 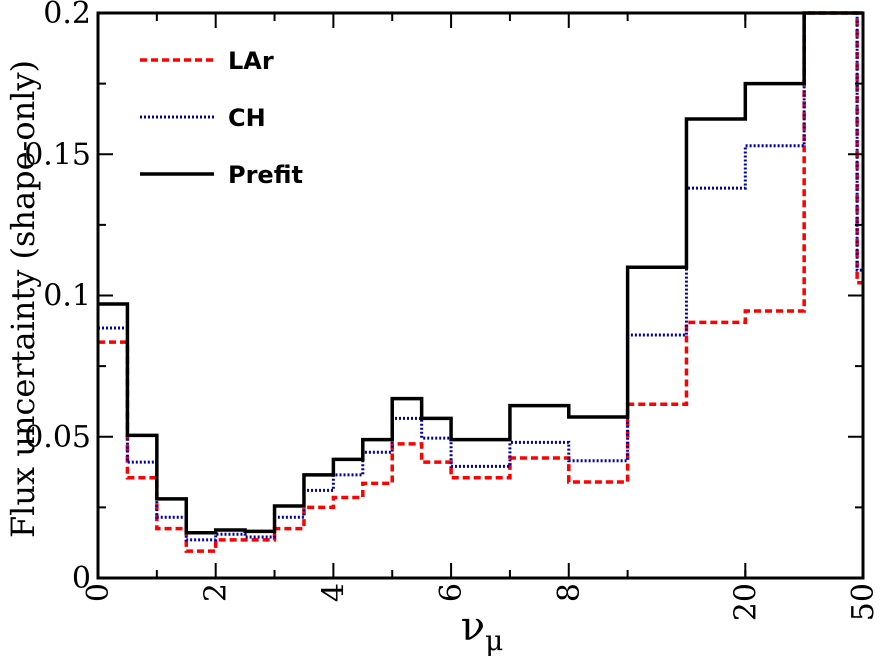 What do you see at coordinates (333, 592) in the screenshot?
I see `x-tick-label: 4` at bounding box center [333, 592].